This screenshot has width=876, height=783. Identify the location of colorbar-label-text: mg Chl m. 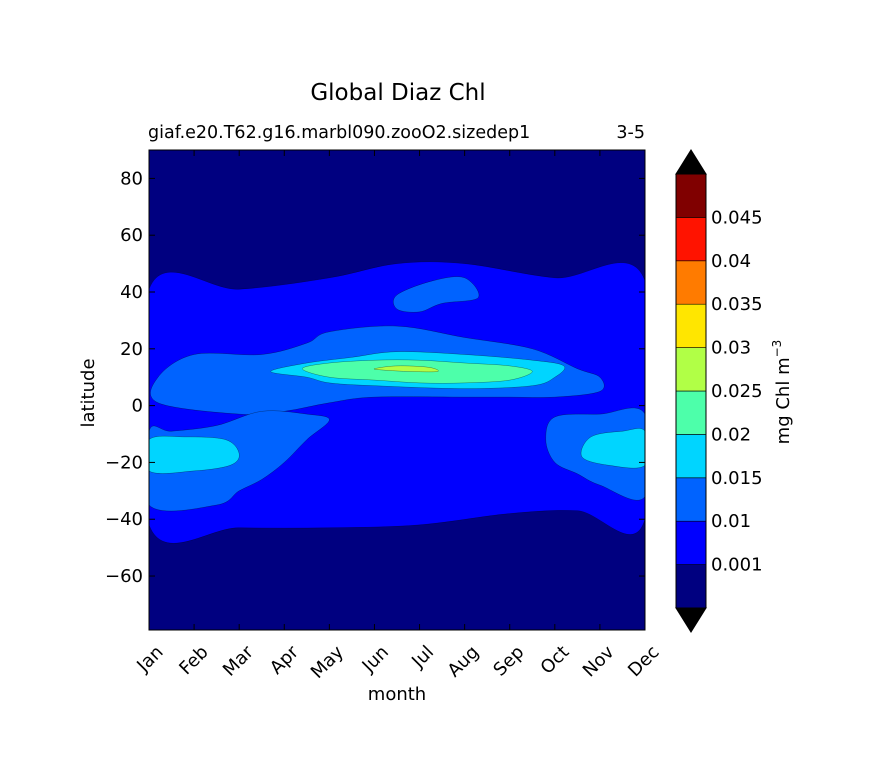
(783, 400).